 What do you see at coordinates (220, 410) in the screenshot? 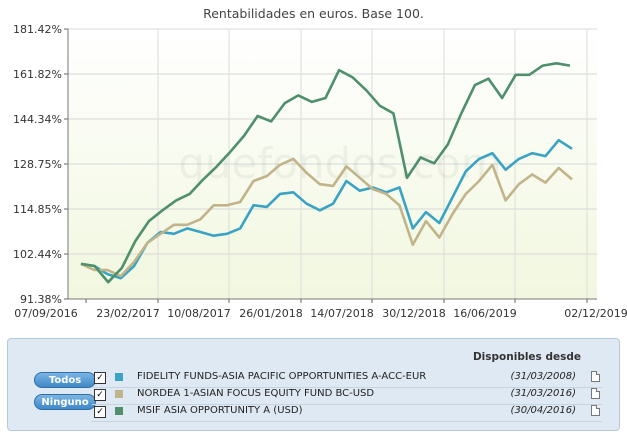
I see `fund-name: MSIF ASIA OPPORTUNITY A (USD)` at bounding box center [220, 410].